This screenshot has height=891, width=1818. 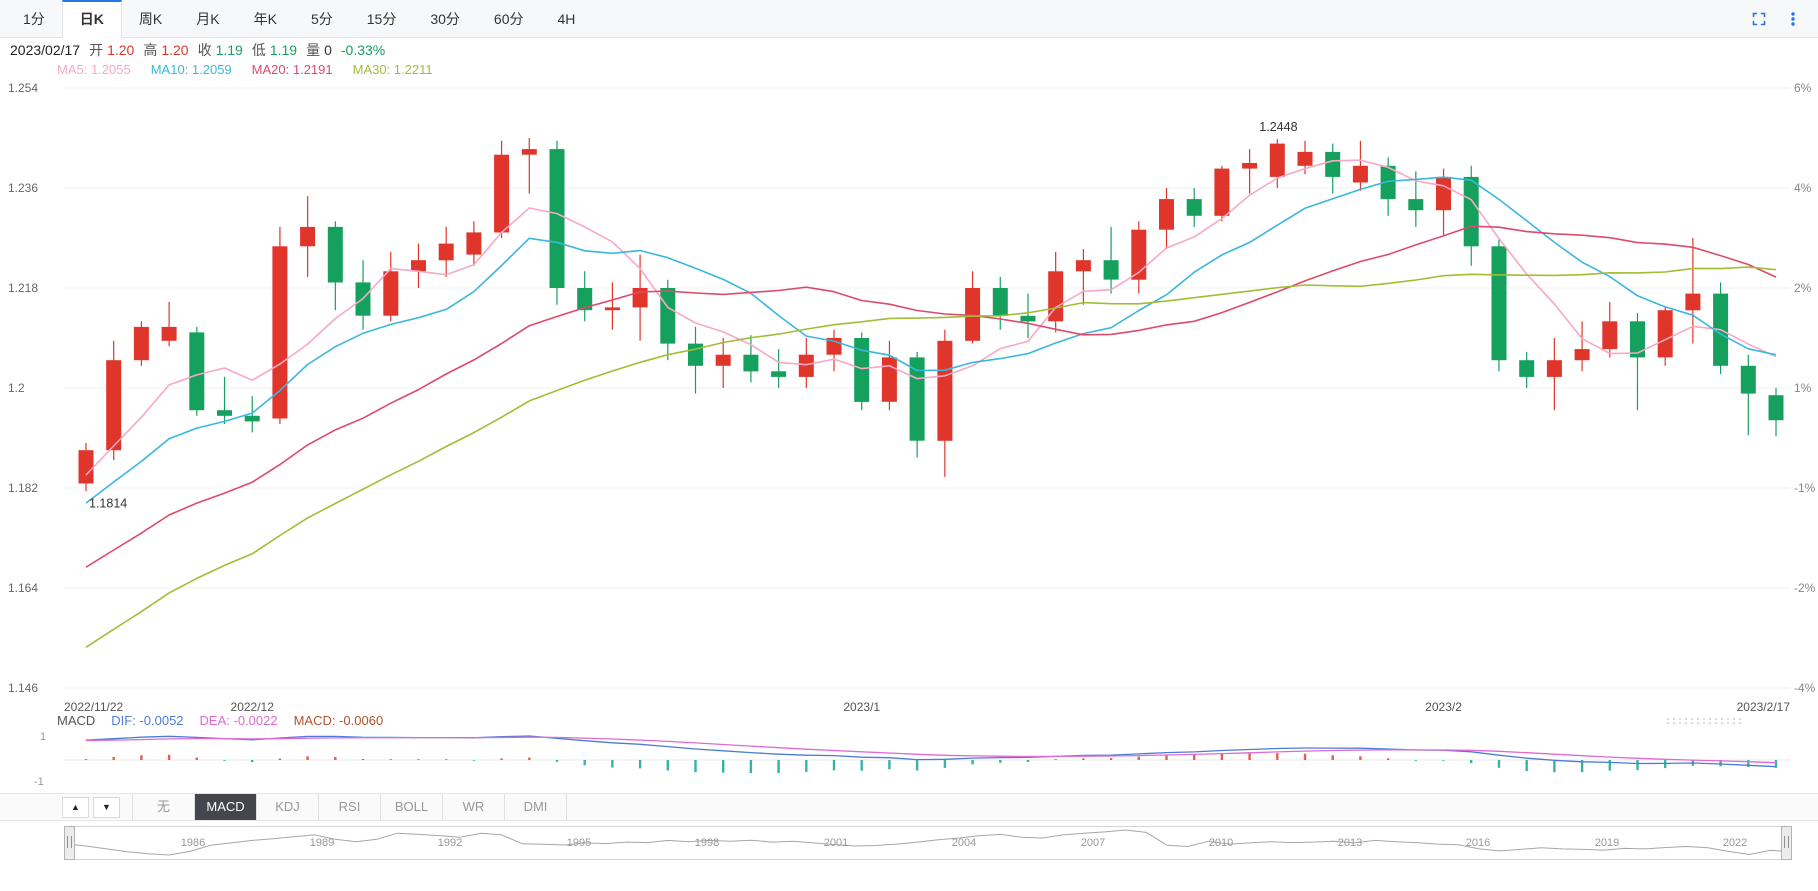 I want to click on timeframe-tab-60m: 60分, so click(x=508, y=19).